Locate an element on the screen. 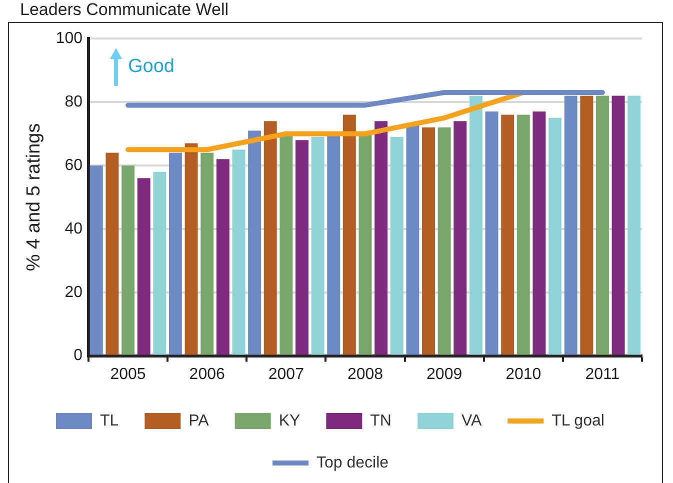 The image size is (673, 483). y-tick-label: 0 is located at coordinates (78, 355).